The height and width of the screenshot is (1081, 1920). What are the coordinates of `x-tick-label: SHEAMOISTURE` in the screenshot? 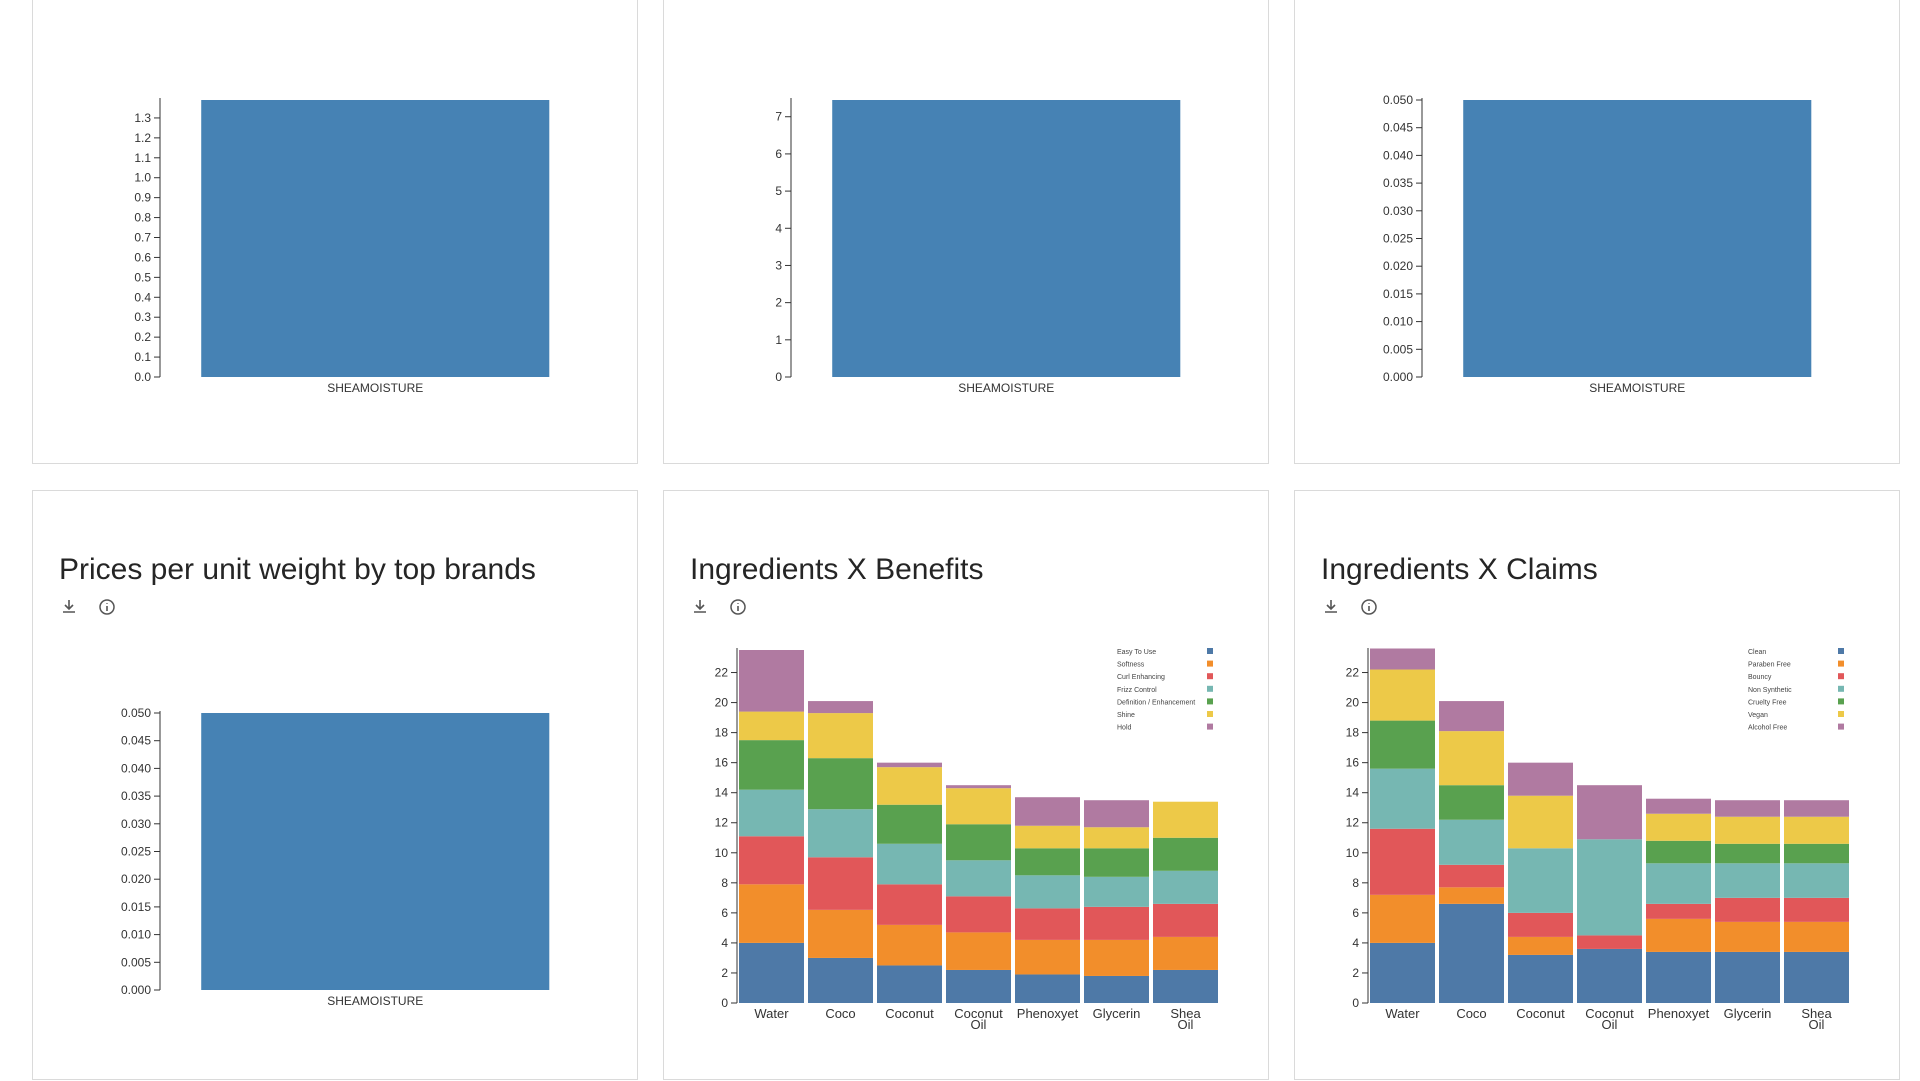 It's located at (375, 1001).